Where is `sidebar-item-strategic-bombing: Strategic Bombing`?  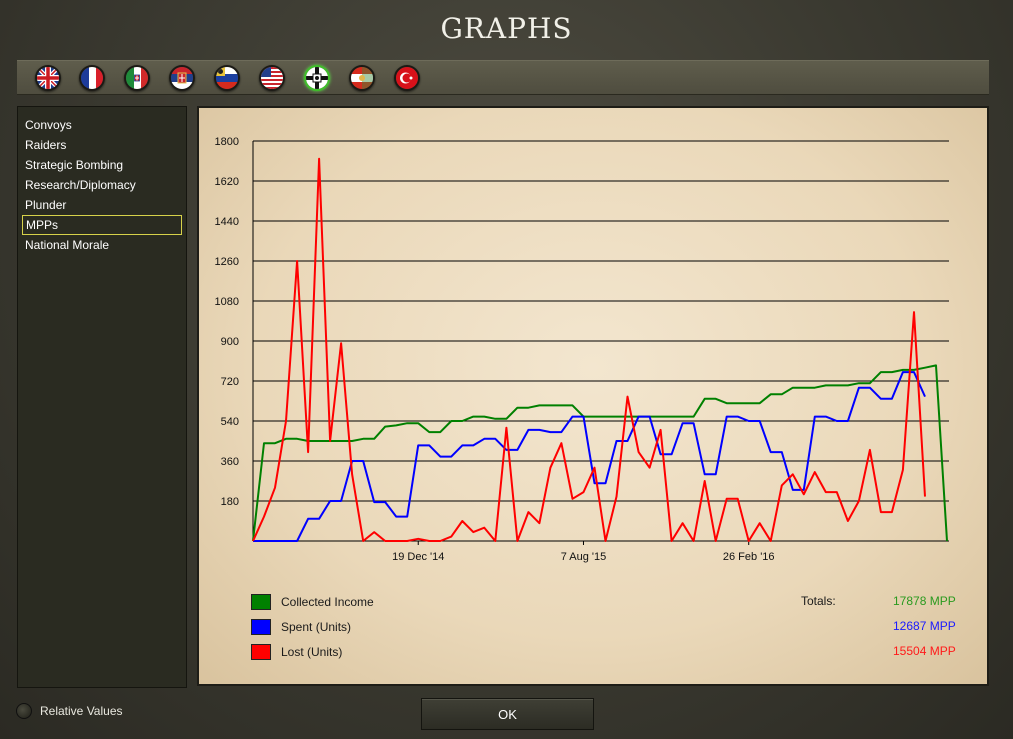
sidebar-item-strategic-bombing: Strategic Bombing is located at coordinates (74, 165).